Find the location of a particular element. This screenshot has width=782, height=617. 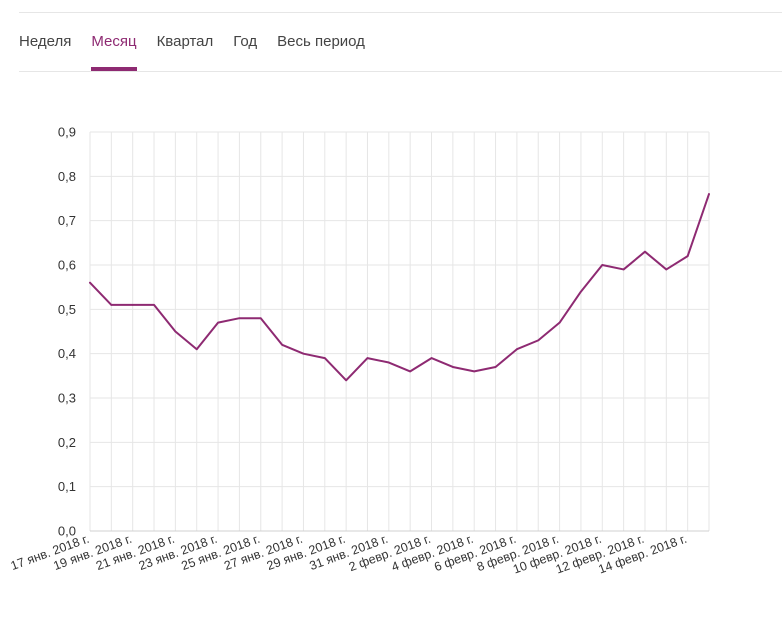

y-tick-label: 0,6 is located at coordinates (67, 265).